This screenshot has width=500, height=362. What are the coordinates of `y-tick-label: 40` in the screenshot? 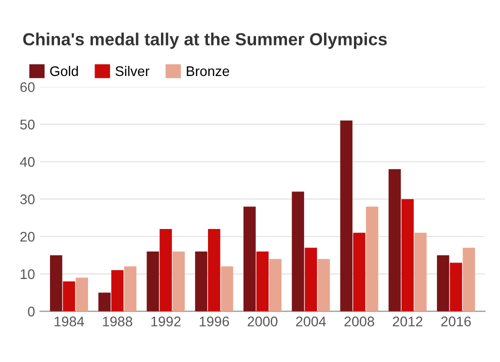 It's located at (27, 162).